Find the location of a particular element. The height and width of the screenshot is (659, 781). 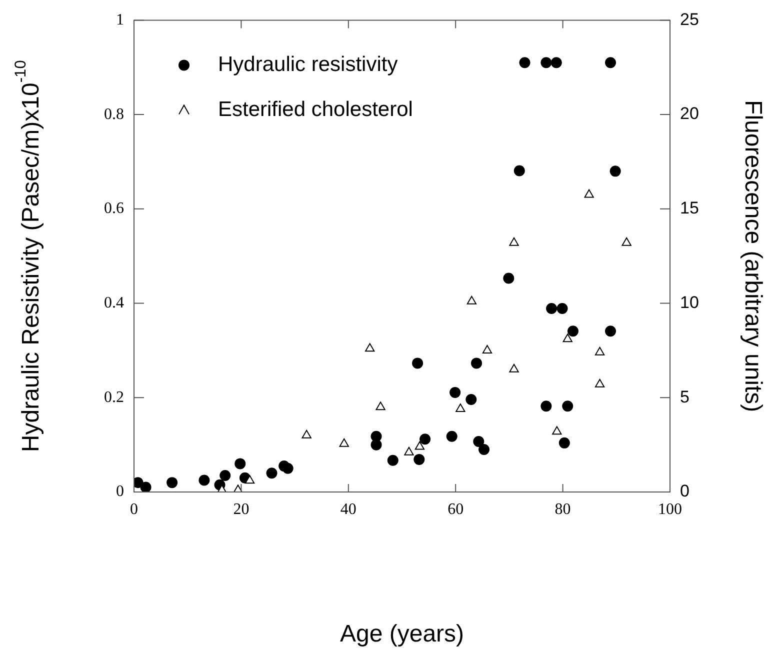

y-tick-label: 0.8 is located at coordinates (114, 114).